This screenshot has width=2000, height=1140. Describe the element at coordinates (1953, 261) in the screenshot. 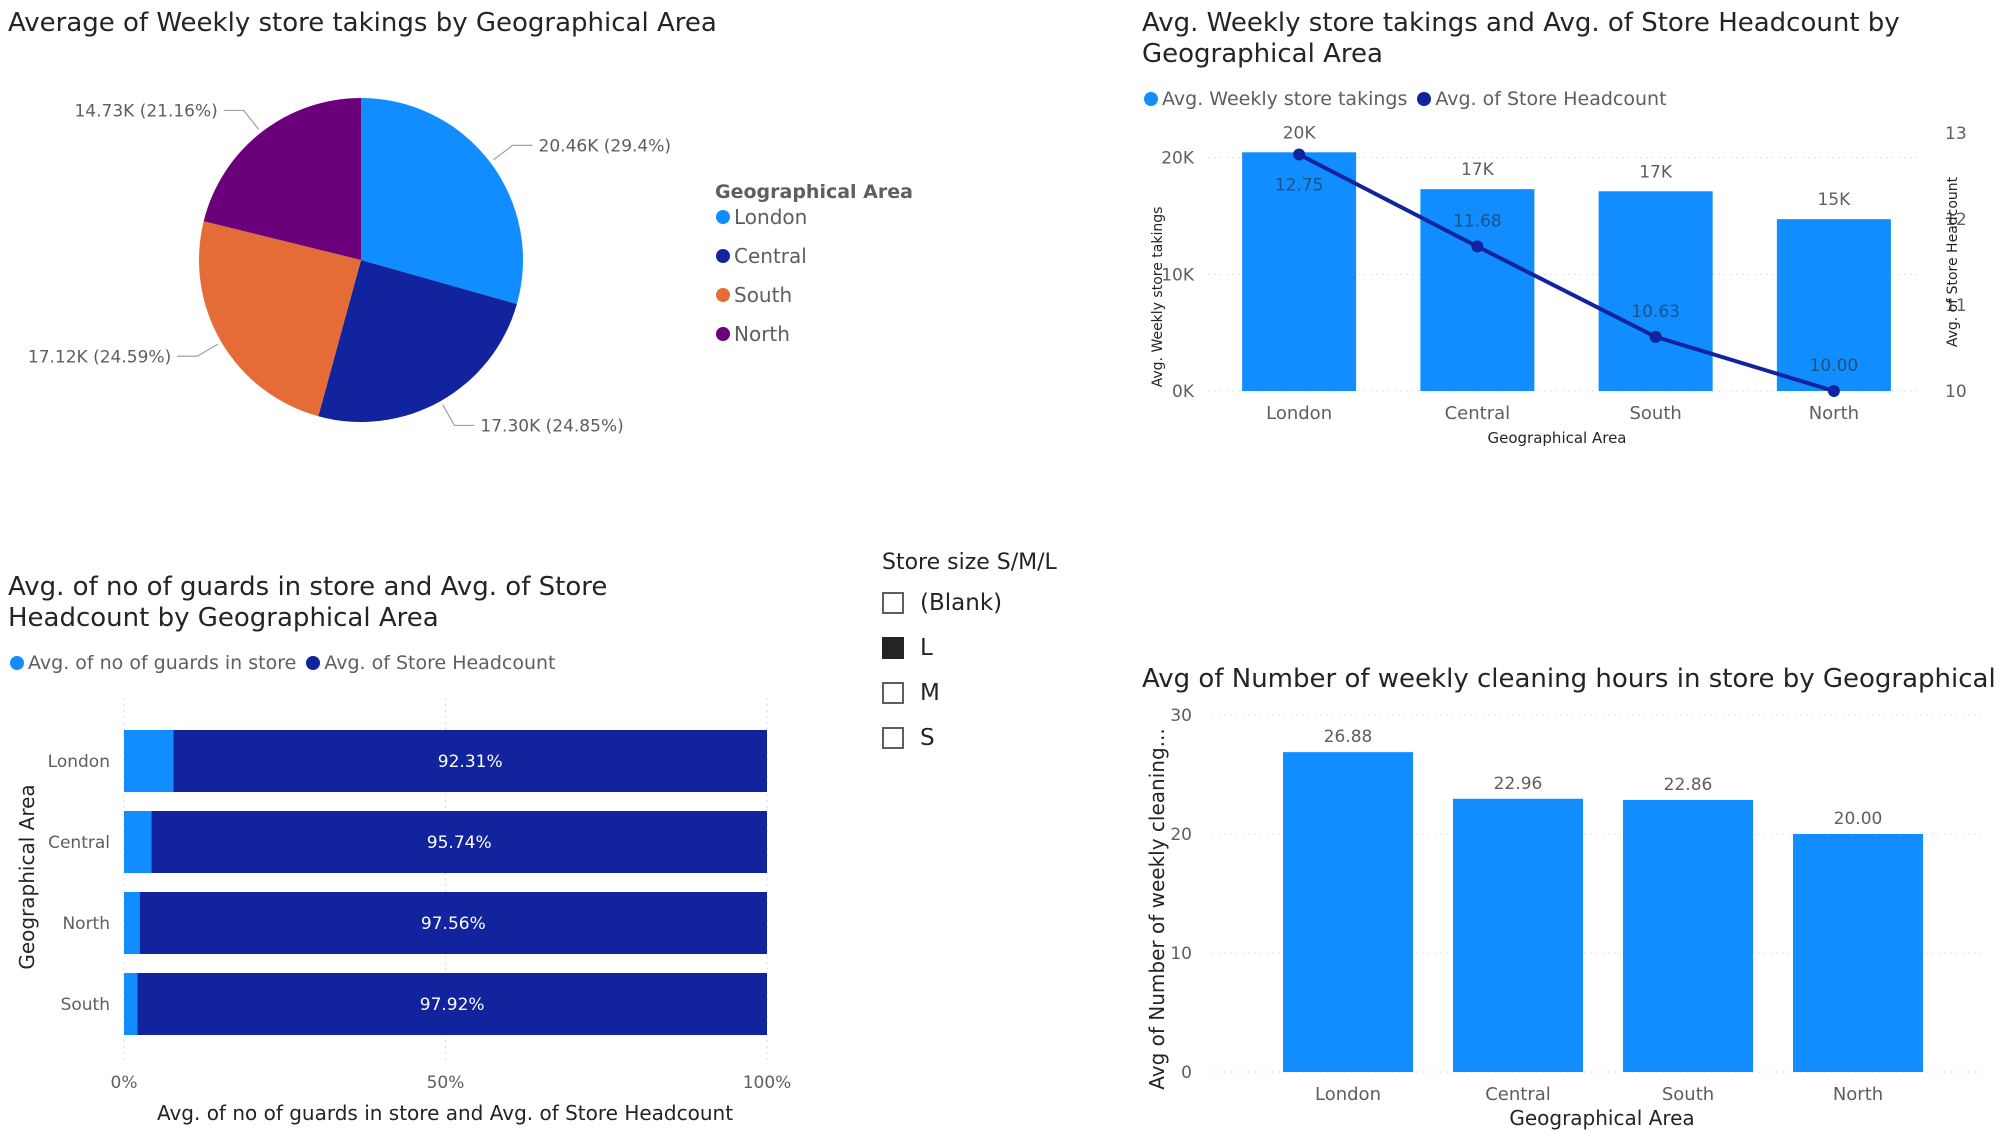

I see `combo-y2-axis-title: Avg. of Store Headcount` at that location.